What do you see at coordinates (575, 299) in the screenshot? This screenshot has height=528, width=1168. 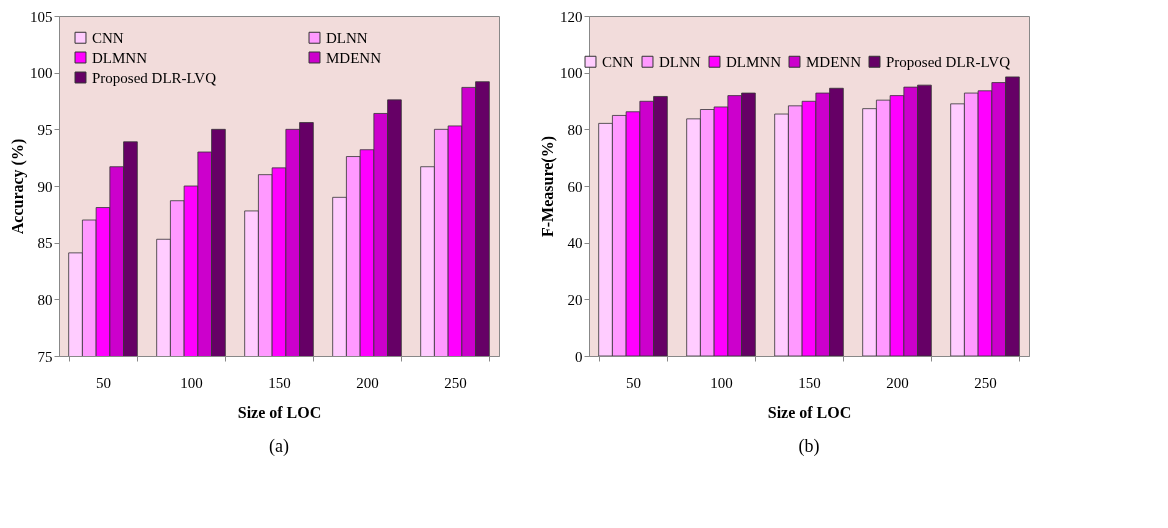 I see `y-tick-label: 20` at bounding box center [575, 299].